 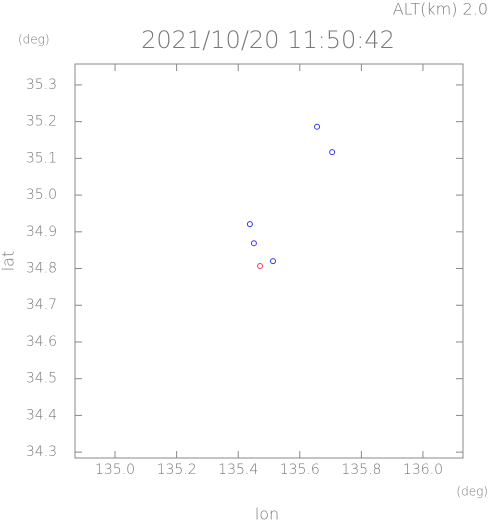 What do you see at coordinates (41, 452) in the screenshot?
I see `y-tick-label: 34.3` at bounding box center [41, 452].